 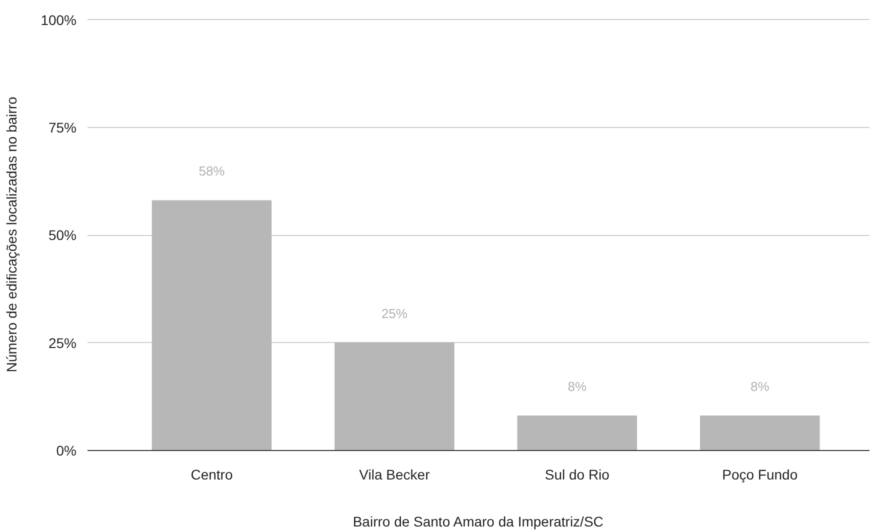 What do you see at coordinates (62, 235) in the screenshot?
I see `y-tick-label: 50%` at bounding box center [62, 235].